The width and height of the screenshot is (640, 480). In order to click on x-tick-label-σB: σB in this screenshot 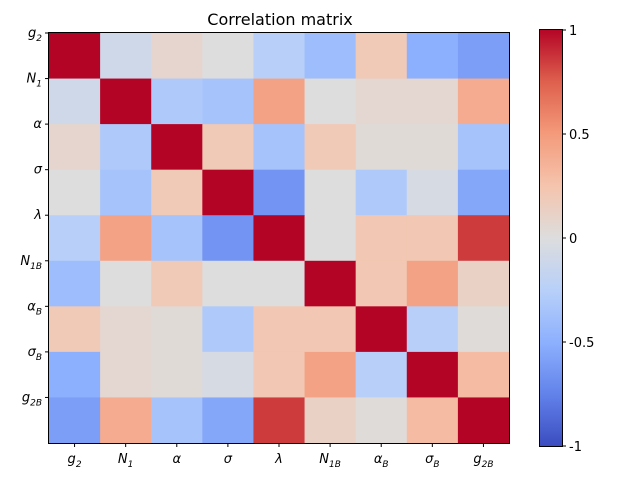, I will do `click(432, 461)`.